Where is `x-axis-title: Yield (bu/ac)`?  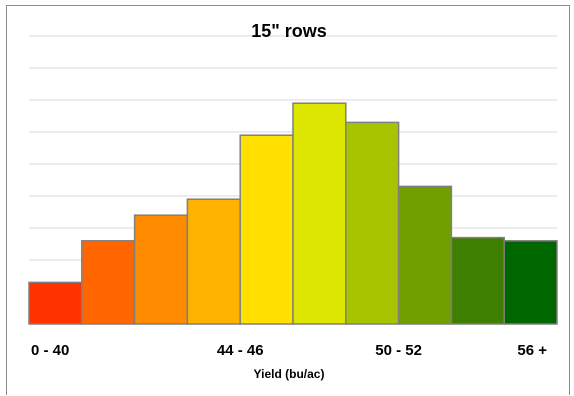
x-axis-title: Yield (bu/ac) is located at coordinates (289, 374).